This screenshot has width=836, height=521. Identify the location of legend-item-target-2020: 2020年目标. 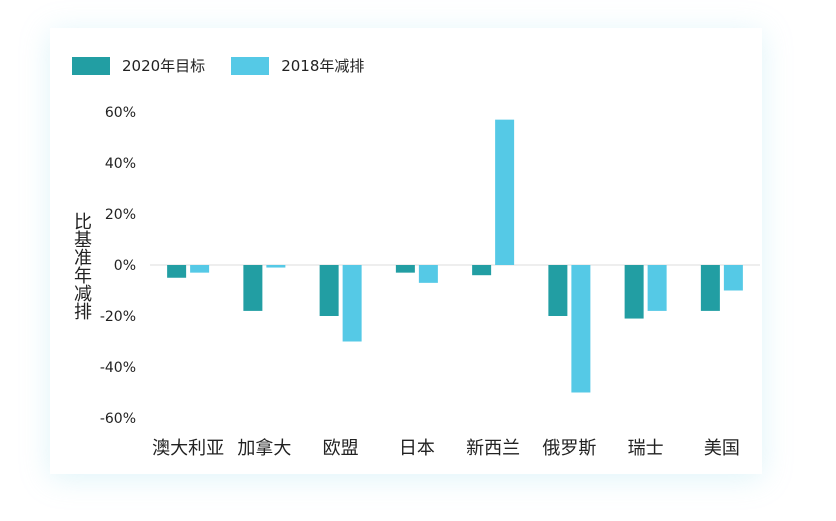
(138, 65).